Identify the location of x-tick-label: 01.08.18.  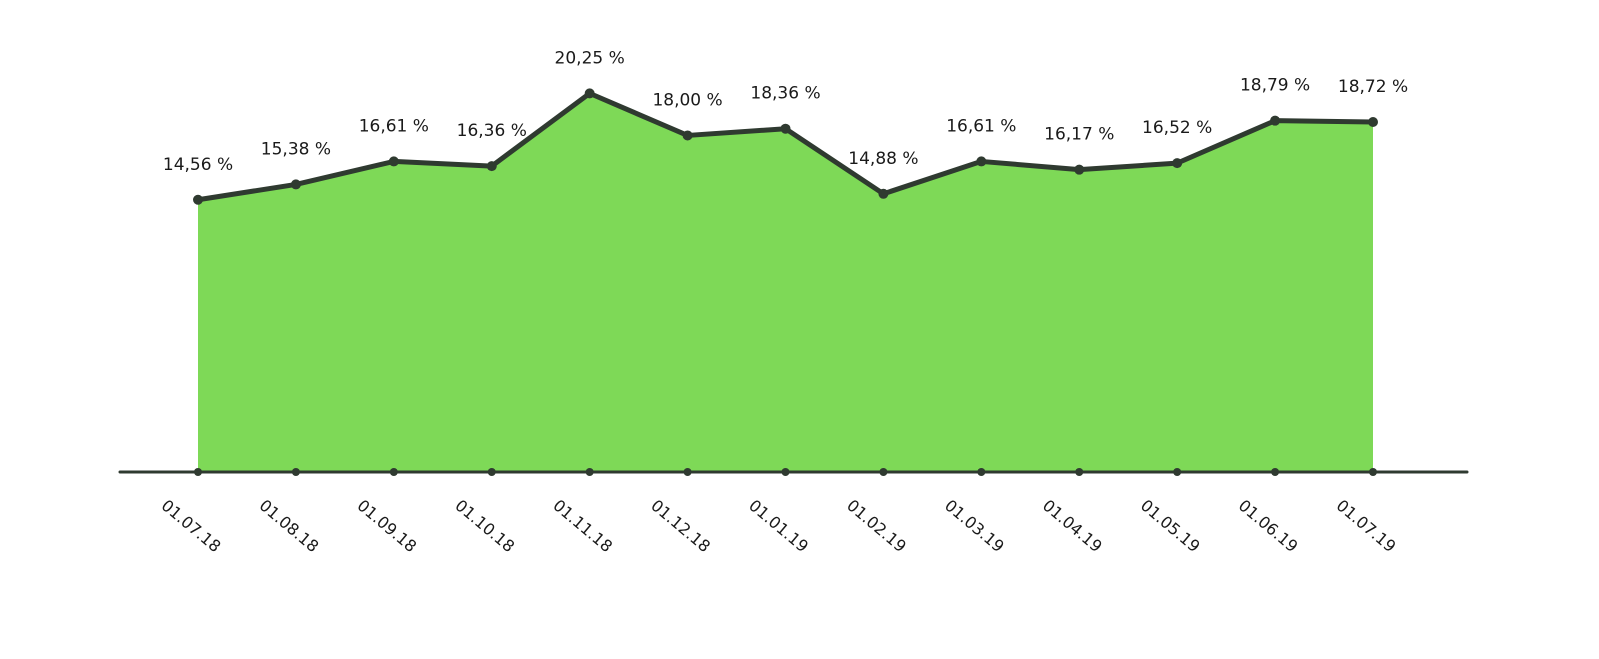
(289, 526).